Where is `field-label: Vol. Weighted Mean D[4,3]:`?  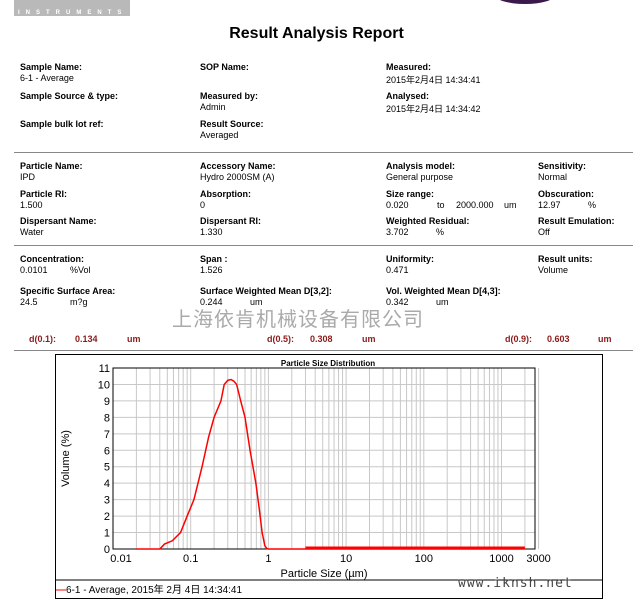 field-label: Vol. Weighted Mean D[4,3]: is located at coordinates (443, 291).